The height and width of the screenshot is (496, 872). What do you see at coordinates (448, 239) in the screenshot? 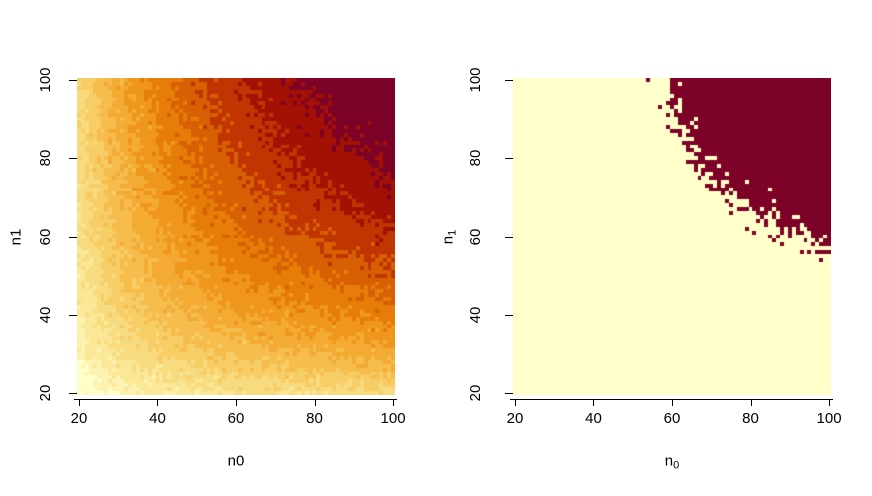
I see `y-axis-title-base: n` at bounding box center [448, 239].